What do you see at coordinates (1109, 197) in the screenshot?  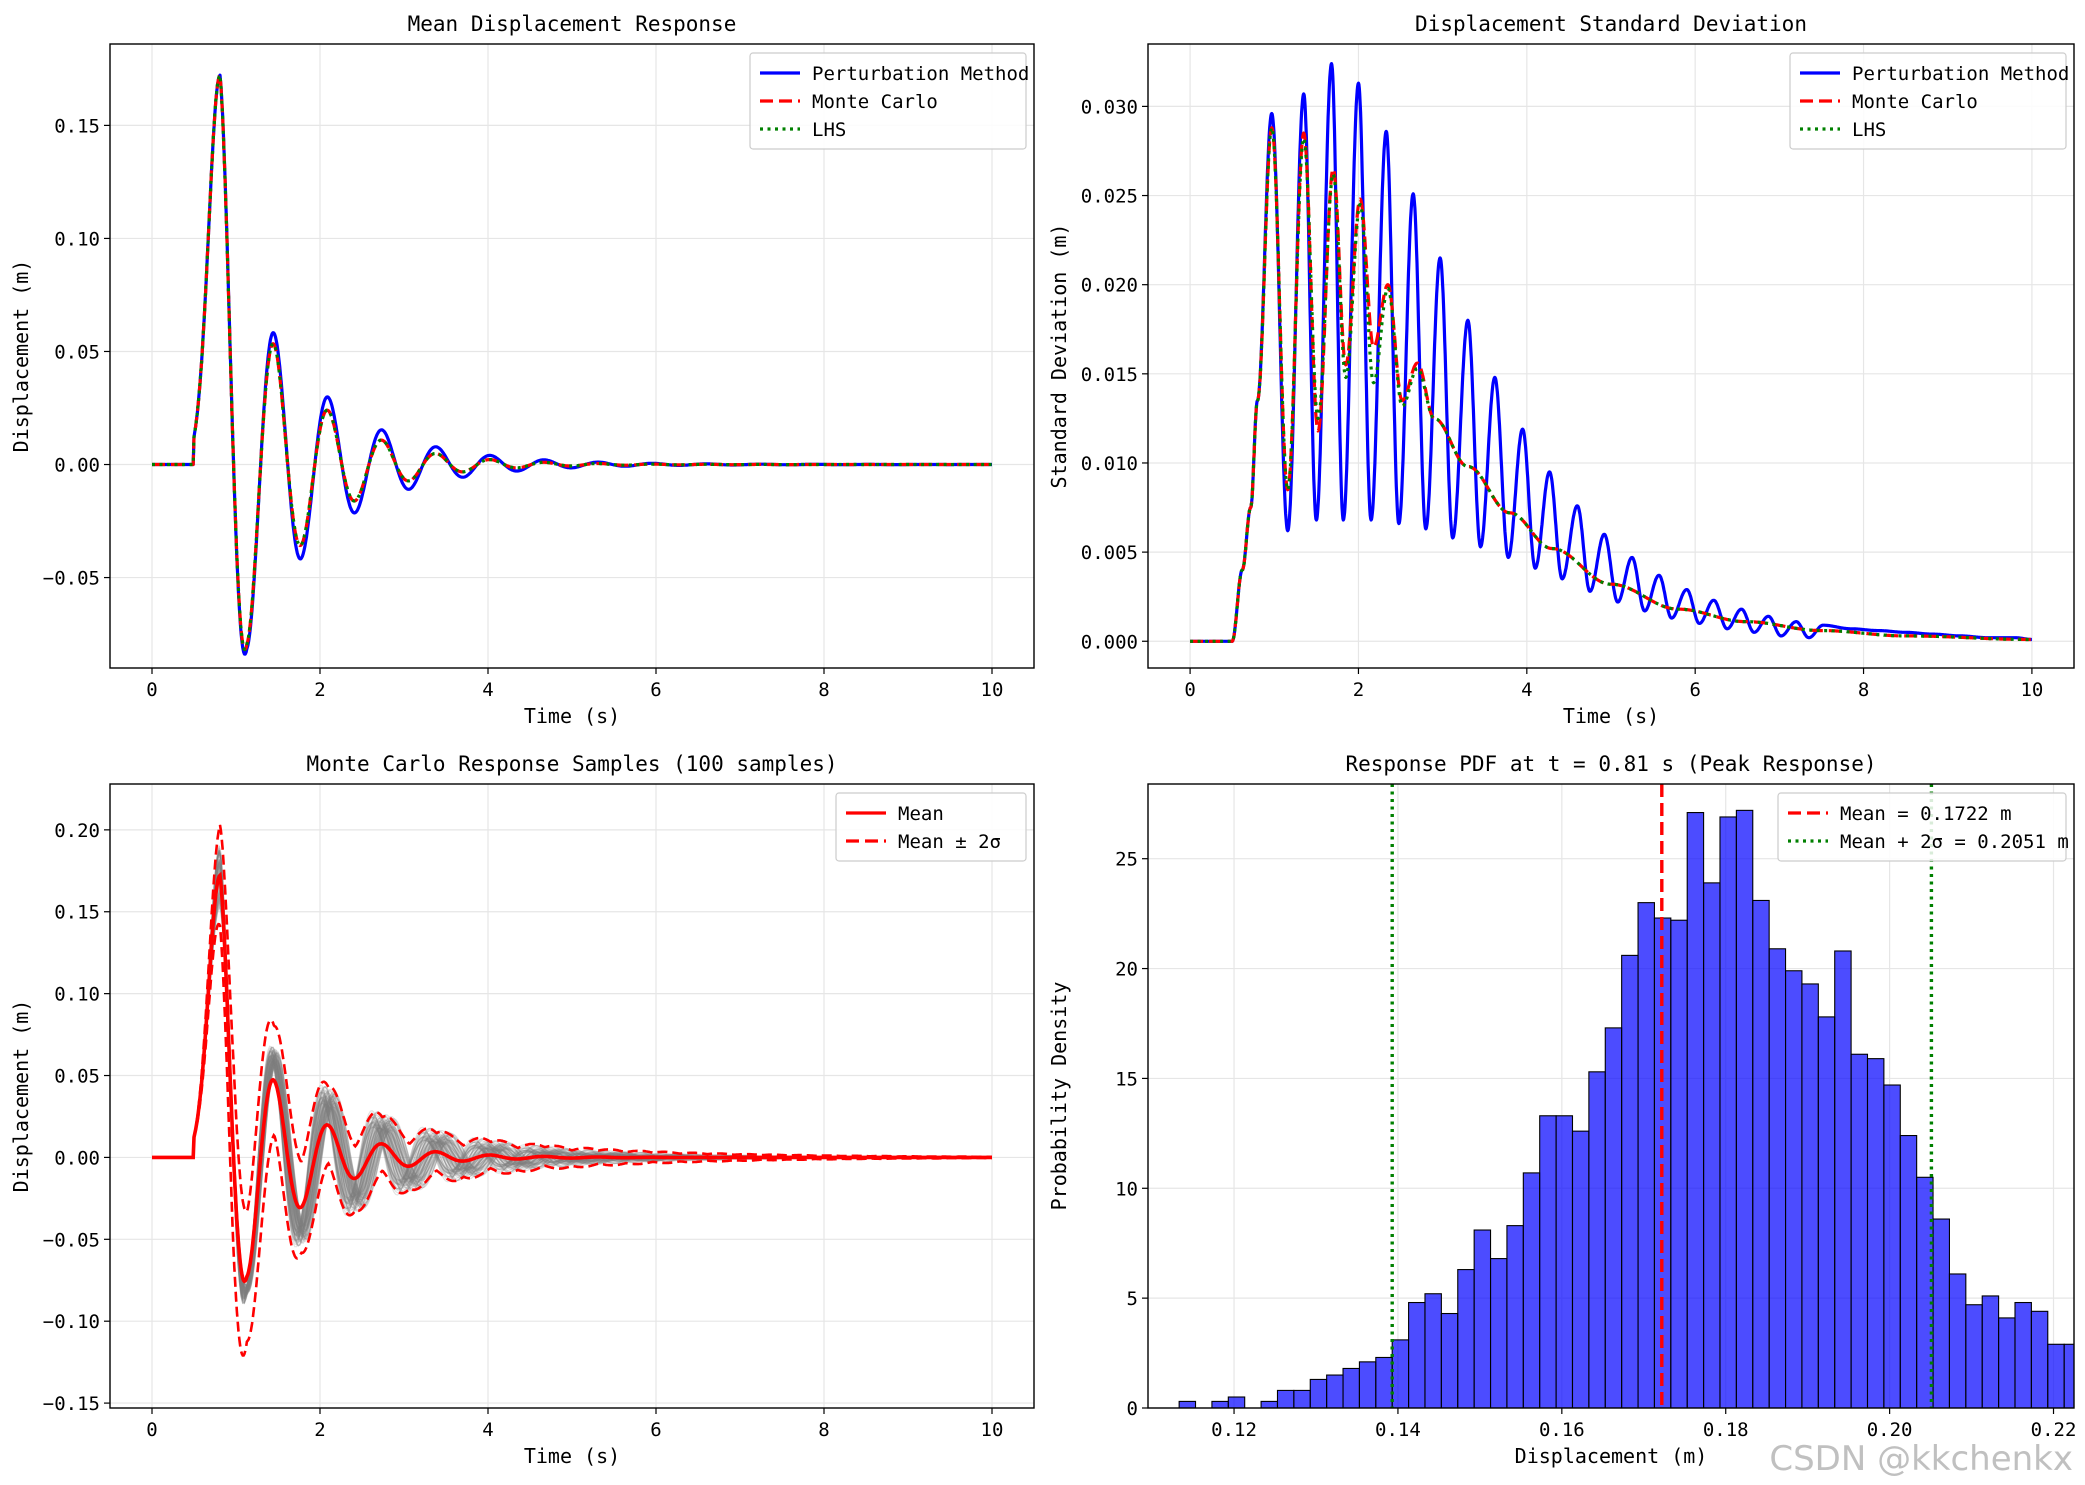 I see `y-tick-label: 0.025` at bounding box center [1109, 197].